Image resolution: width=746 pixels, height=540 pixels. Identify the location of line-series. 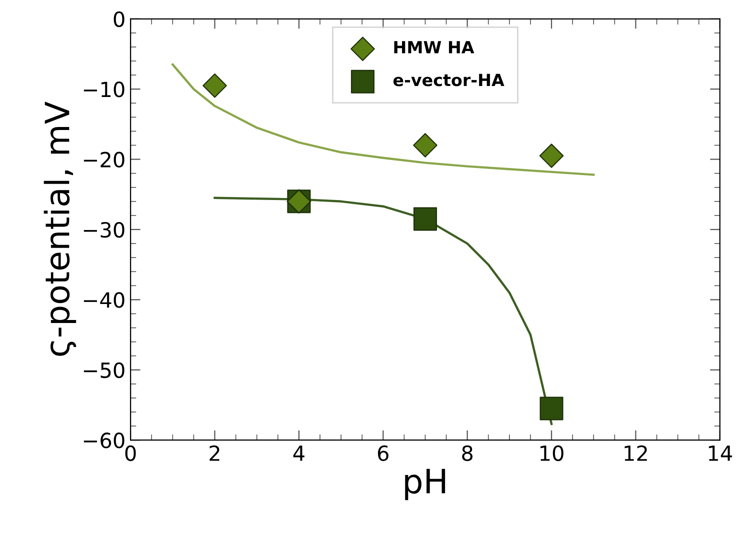
(383, 119).